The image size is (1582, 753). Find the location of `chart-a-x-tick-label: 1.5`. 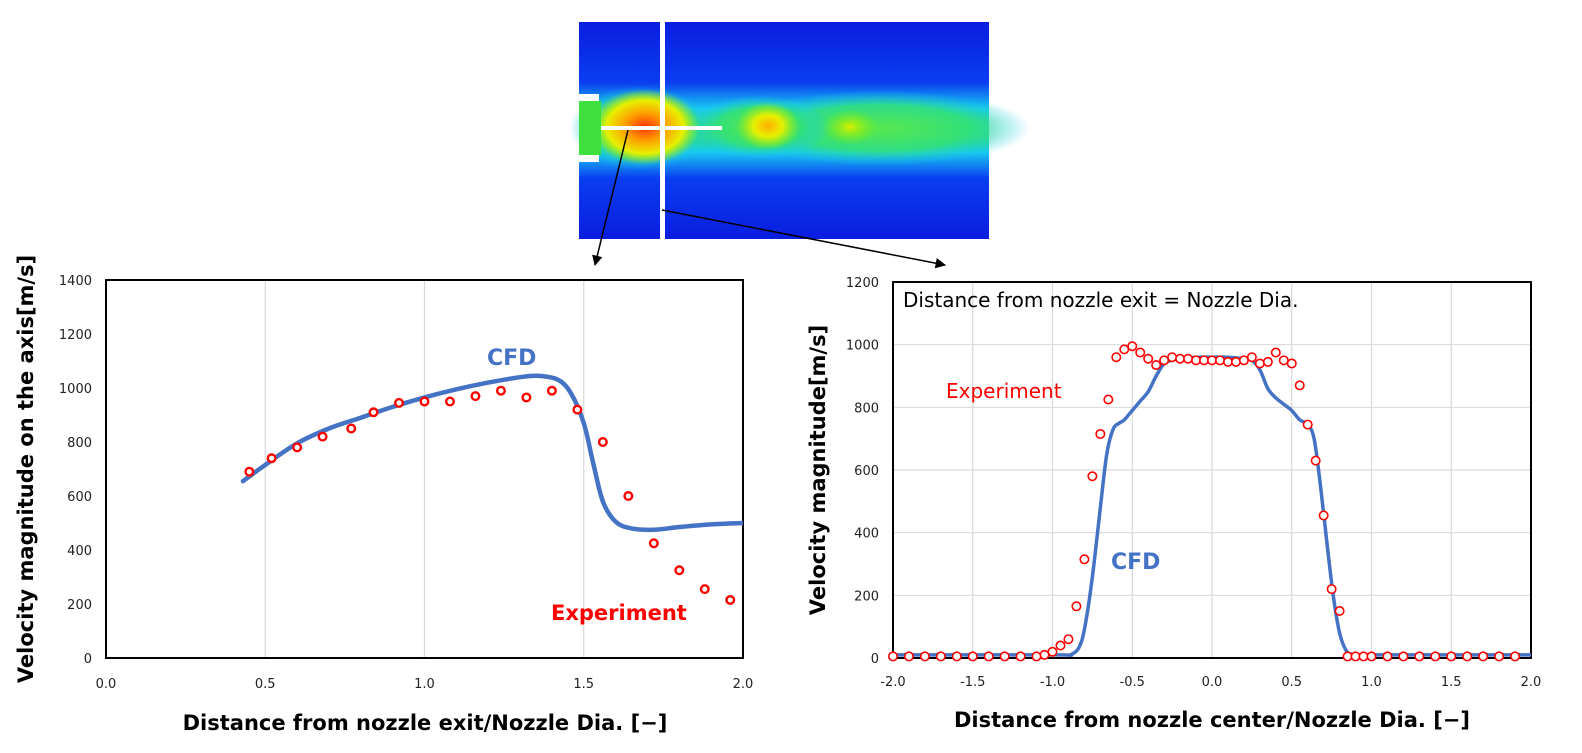

chart-a-x-tick-label: 1.5 is located at coordinates (583, 684).